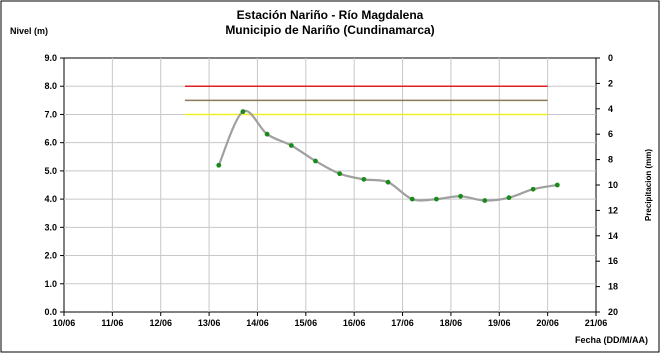  Describe the element at coordinates (613, 185) in the screenshot. I see `y2-tick-label: 10` at that location.